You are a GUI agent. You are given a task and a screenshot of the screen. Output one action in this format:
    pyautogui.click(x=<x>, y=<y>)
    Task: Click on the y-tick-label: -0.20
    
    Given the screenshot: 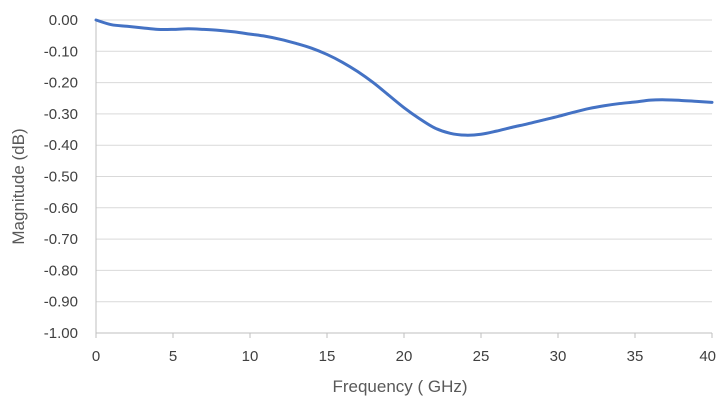 What is the action you would take?
    pyautogui.click(x=61, y=83)
    